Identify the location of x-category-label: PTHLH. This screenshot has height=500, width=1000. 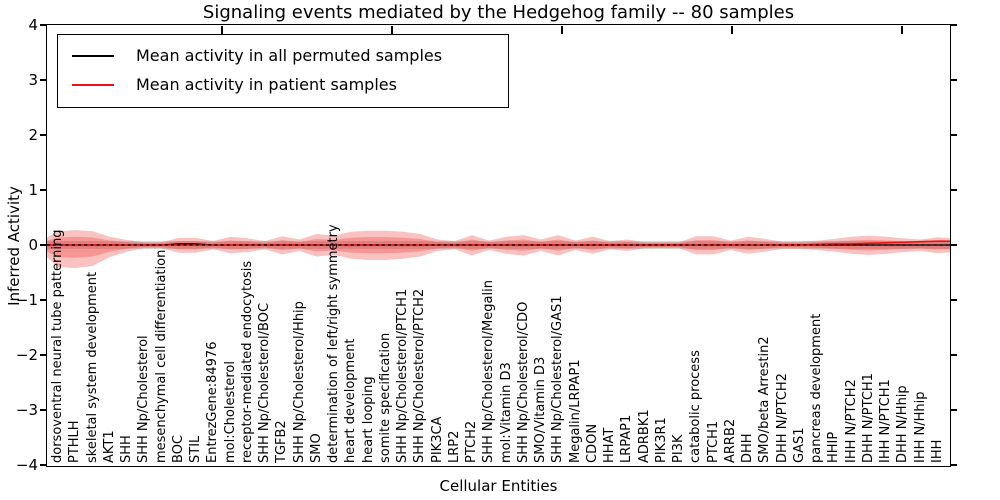
(75, 441).